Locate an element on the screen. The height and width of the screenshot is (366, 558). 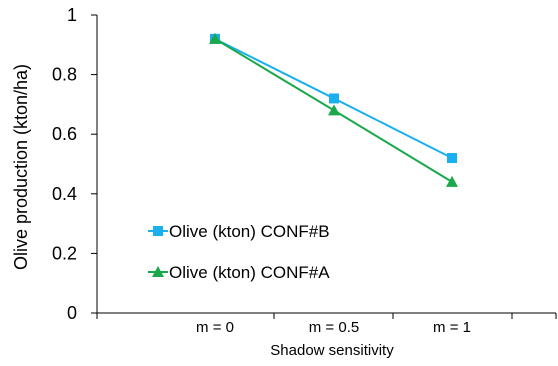
legend-entry-conf-a: Olive (kton) CONF#A is located at coordinates (239, 272).